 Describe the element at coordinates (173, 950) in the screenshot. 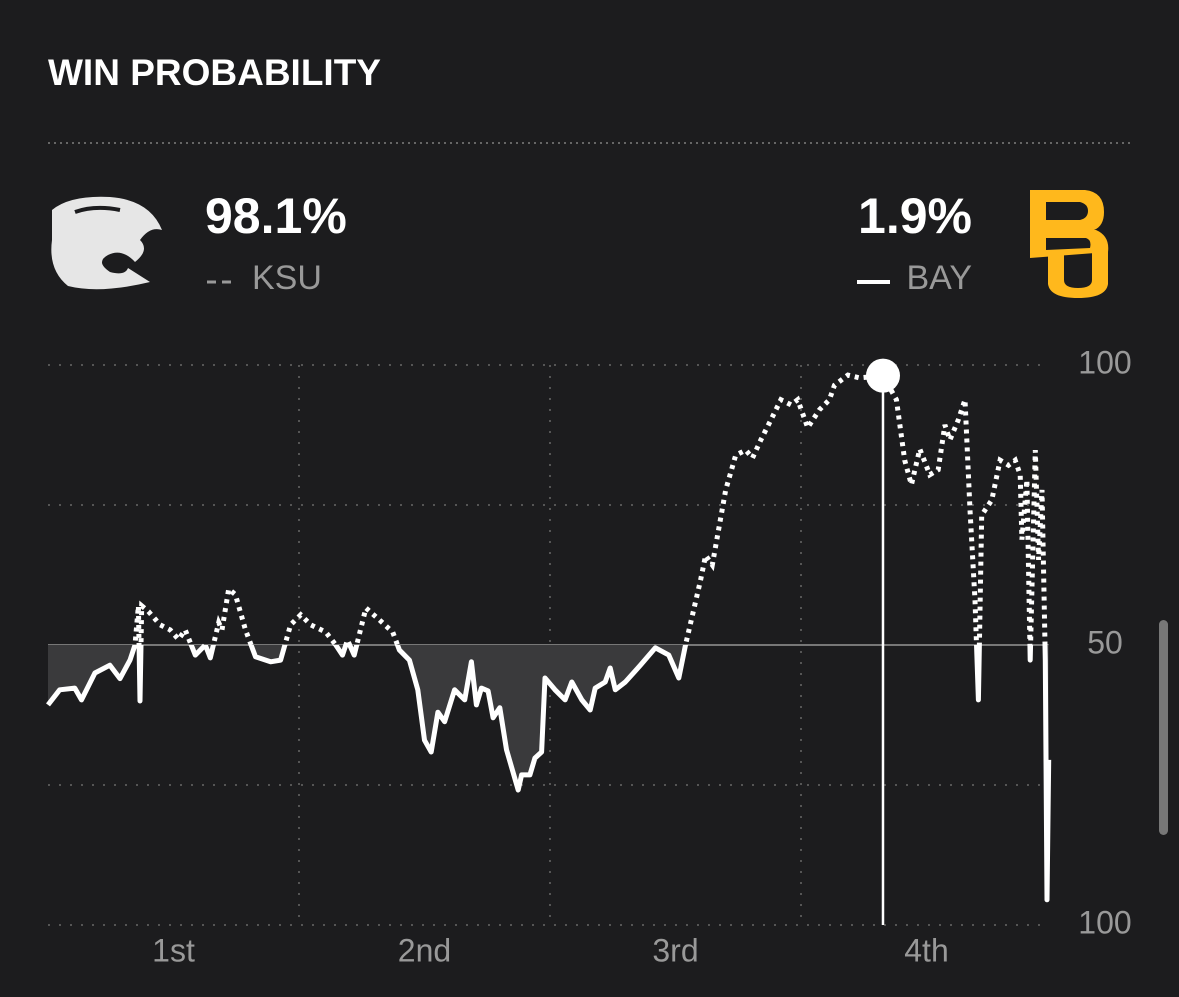

I see `x-tick-label: 1st` at that location.